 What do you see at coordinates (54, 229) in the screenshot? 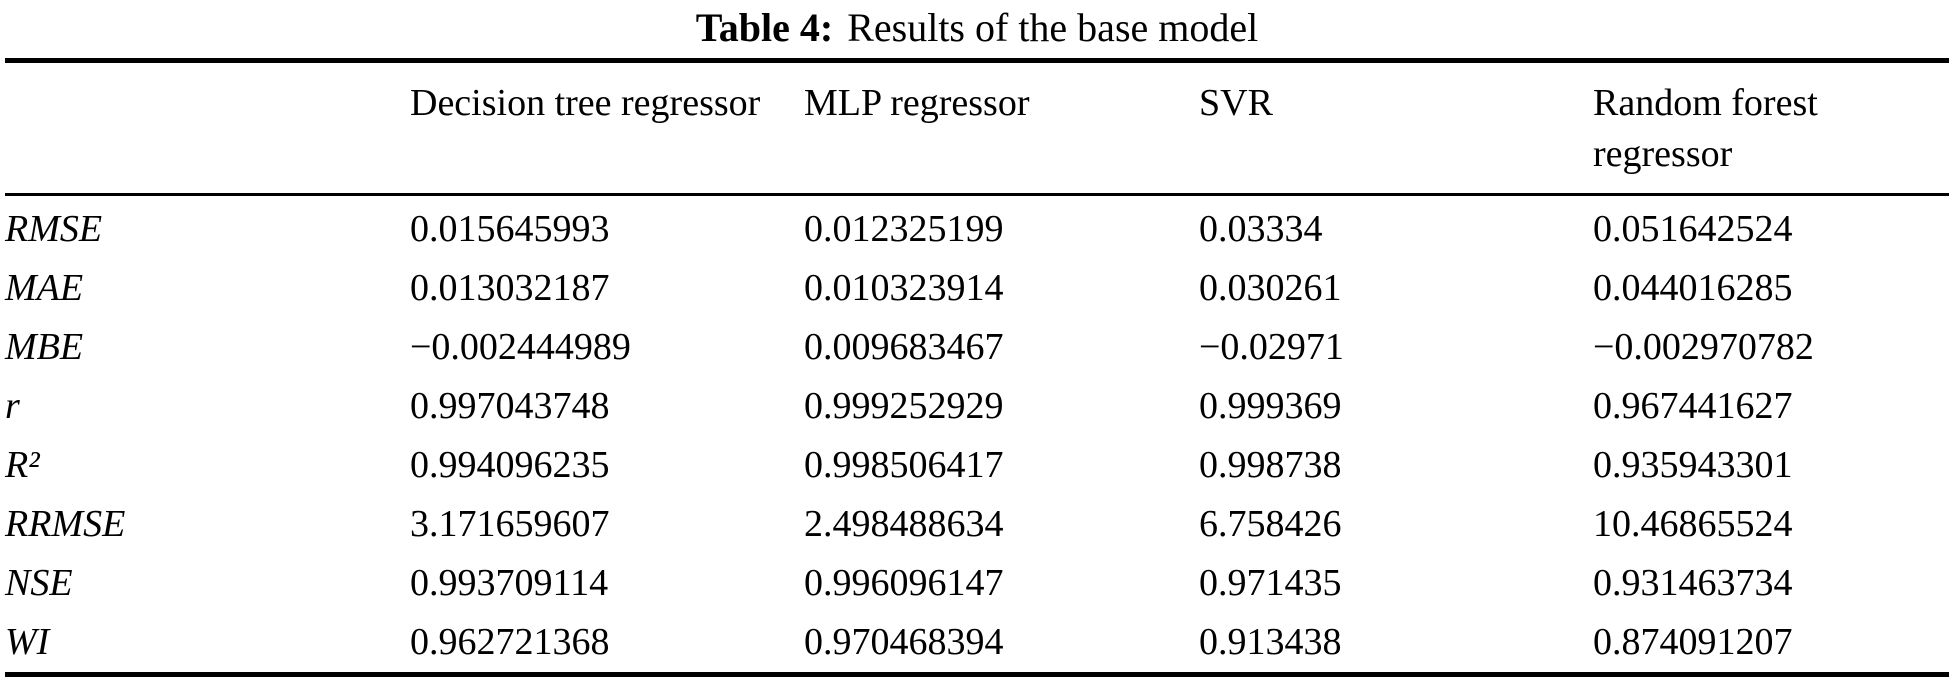
I see `metric-label: RMSE` at bounding box center [54, 229].